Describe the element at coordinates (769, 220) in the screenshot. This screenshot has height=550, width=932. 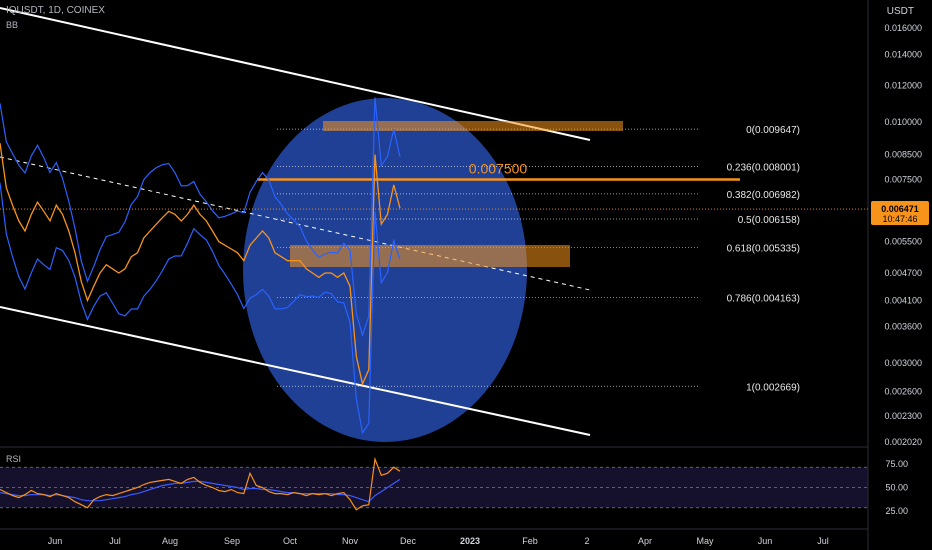
I see `fib-level-label: 0.5(0.006158)` at that location.